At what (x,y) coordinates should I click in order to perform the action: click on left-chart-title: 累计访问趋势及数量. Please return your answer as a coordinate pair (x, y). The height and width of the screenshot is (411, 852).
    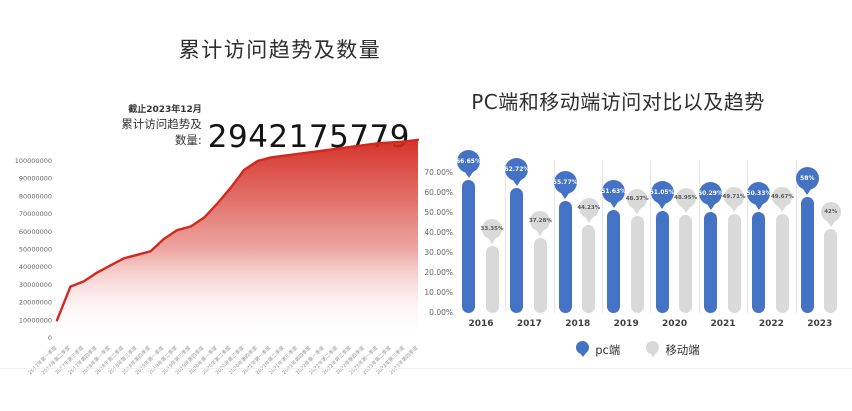
    Looking at the image, I should click on (280, 50).